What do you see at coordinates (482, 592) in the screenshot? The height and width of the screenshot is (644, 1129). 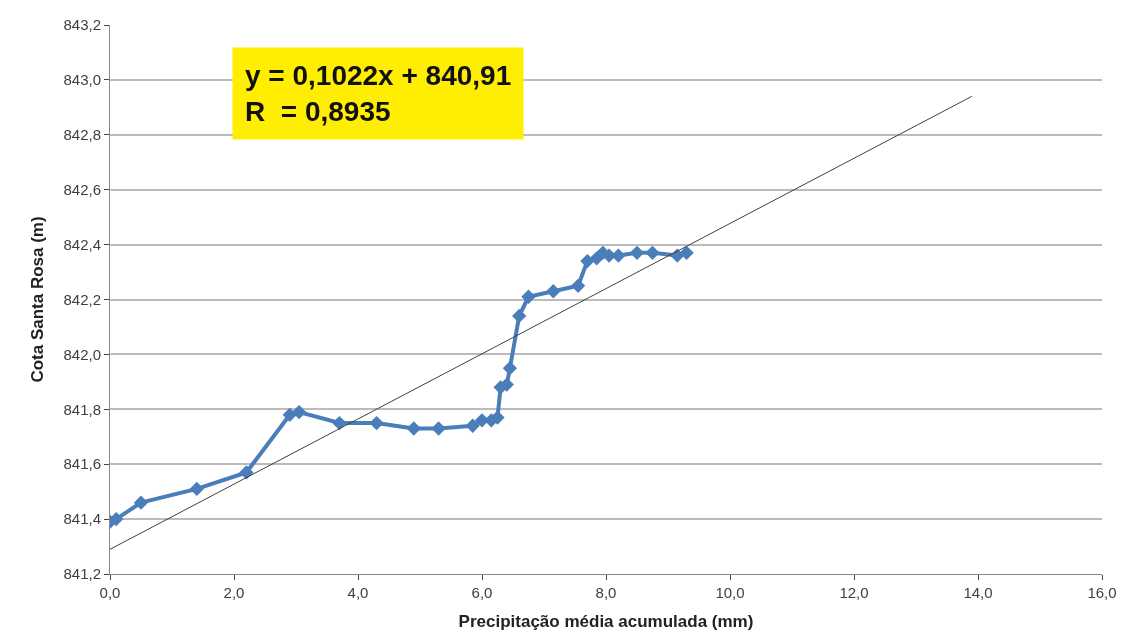 I see `x-tick-label: 6,0` at bounding box center [482, 592].